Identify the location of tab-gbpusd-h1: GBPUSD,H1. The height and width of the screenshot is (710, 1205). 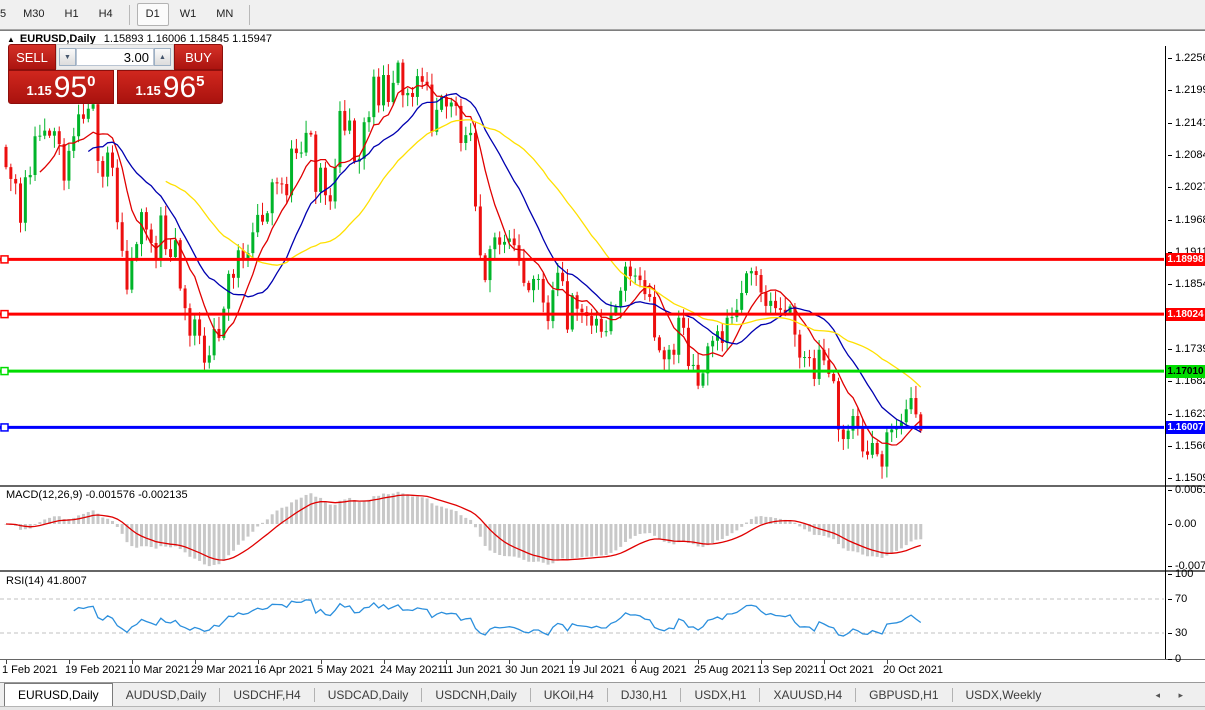
(904, 695).